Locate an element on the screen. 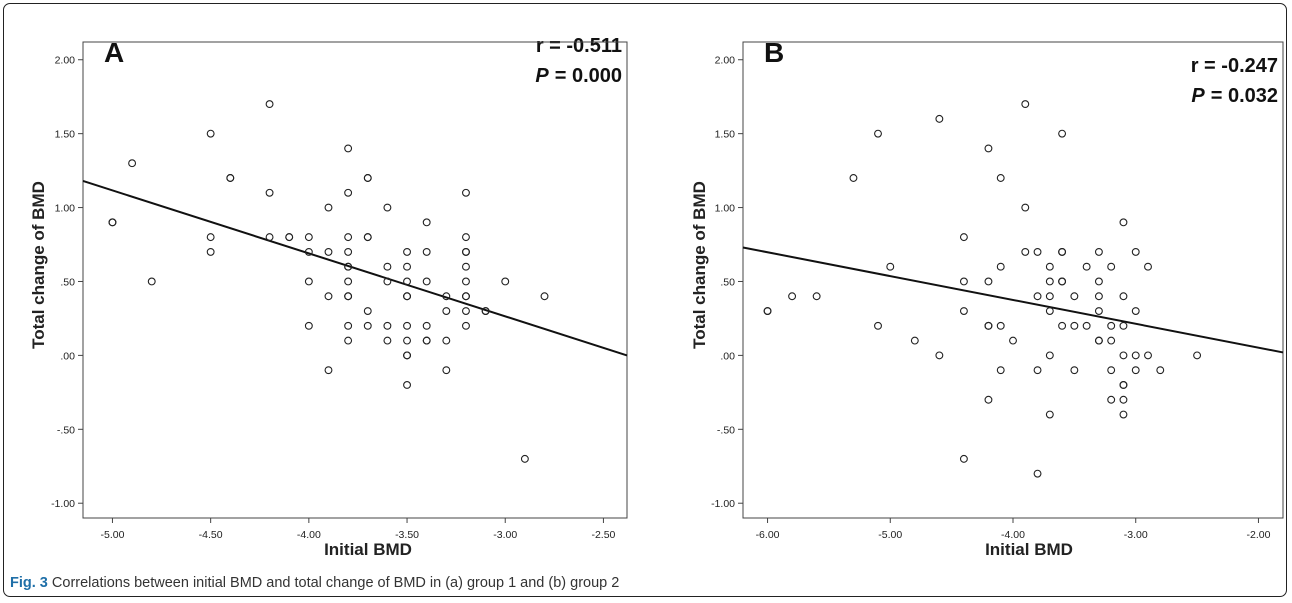 This screenshot has height=603, width=1292. y-axis-label-a: Total change of BMD is located at coordinates (38, 265).